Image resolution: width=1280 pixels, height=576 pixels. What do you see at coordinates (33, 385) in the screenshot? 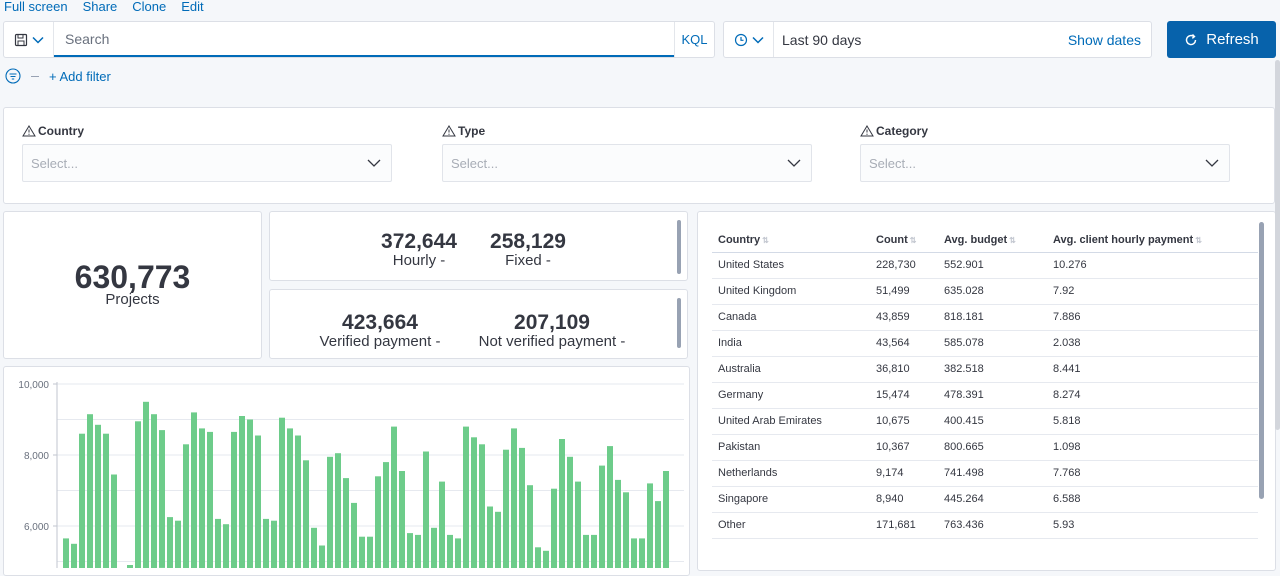
I see `y-tick-label: 10,000` at bounding box center [33, 385].